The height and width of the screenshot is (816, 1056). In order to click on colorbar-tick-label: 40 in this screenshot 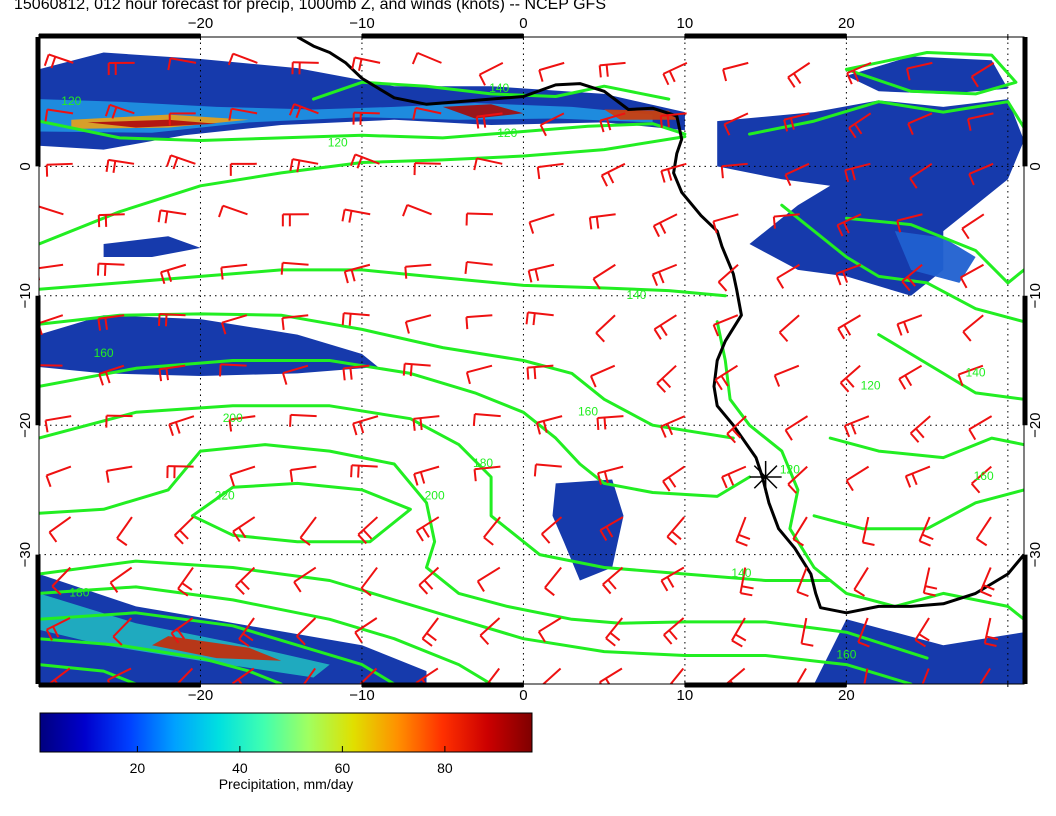, I will do `click(240, 768)`.